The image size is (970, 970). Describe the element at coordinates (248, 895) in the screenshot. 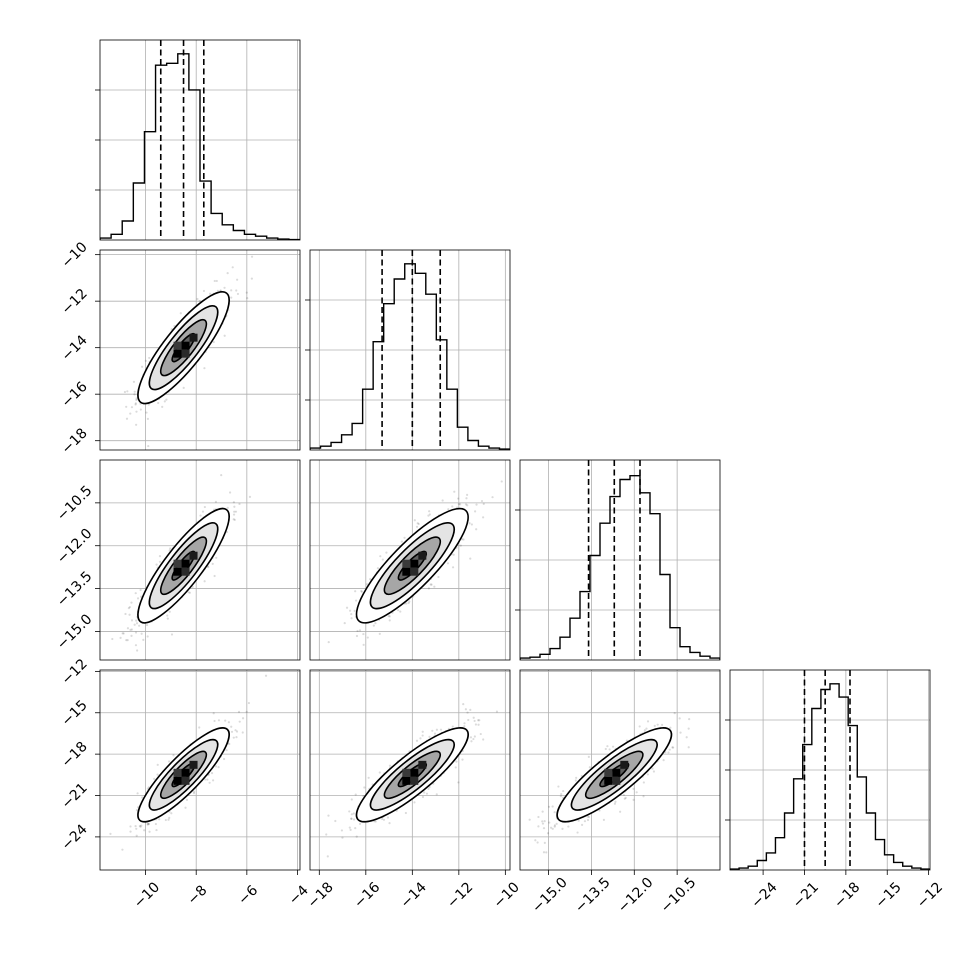

I see `x-tick-label: −6` at that location.